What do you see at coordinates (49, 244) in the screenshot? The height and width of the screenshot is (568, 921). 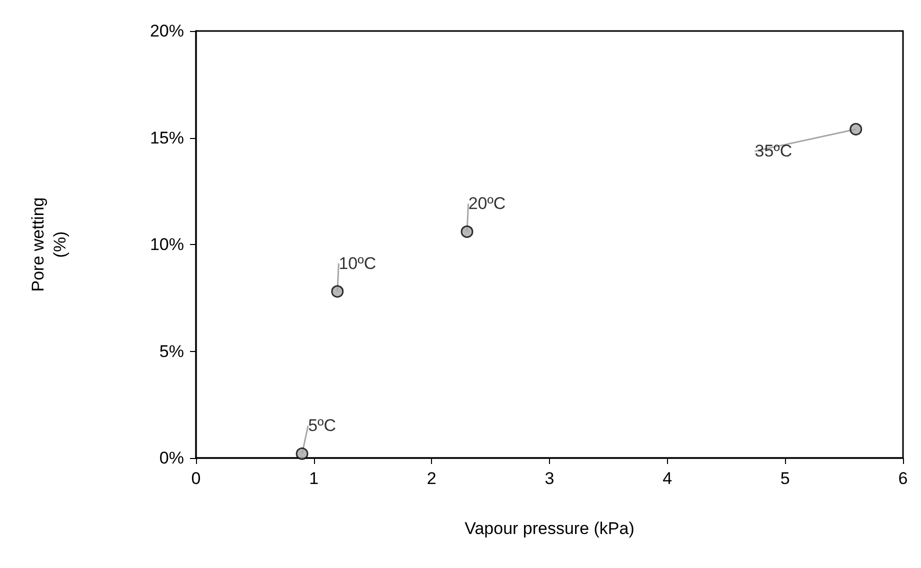 I see `y-axis-title: Pore wetting (%)` at bounding box center [49, 244].